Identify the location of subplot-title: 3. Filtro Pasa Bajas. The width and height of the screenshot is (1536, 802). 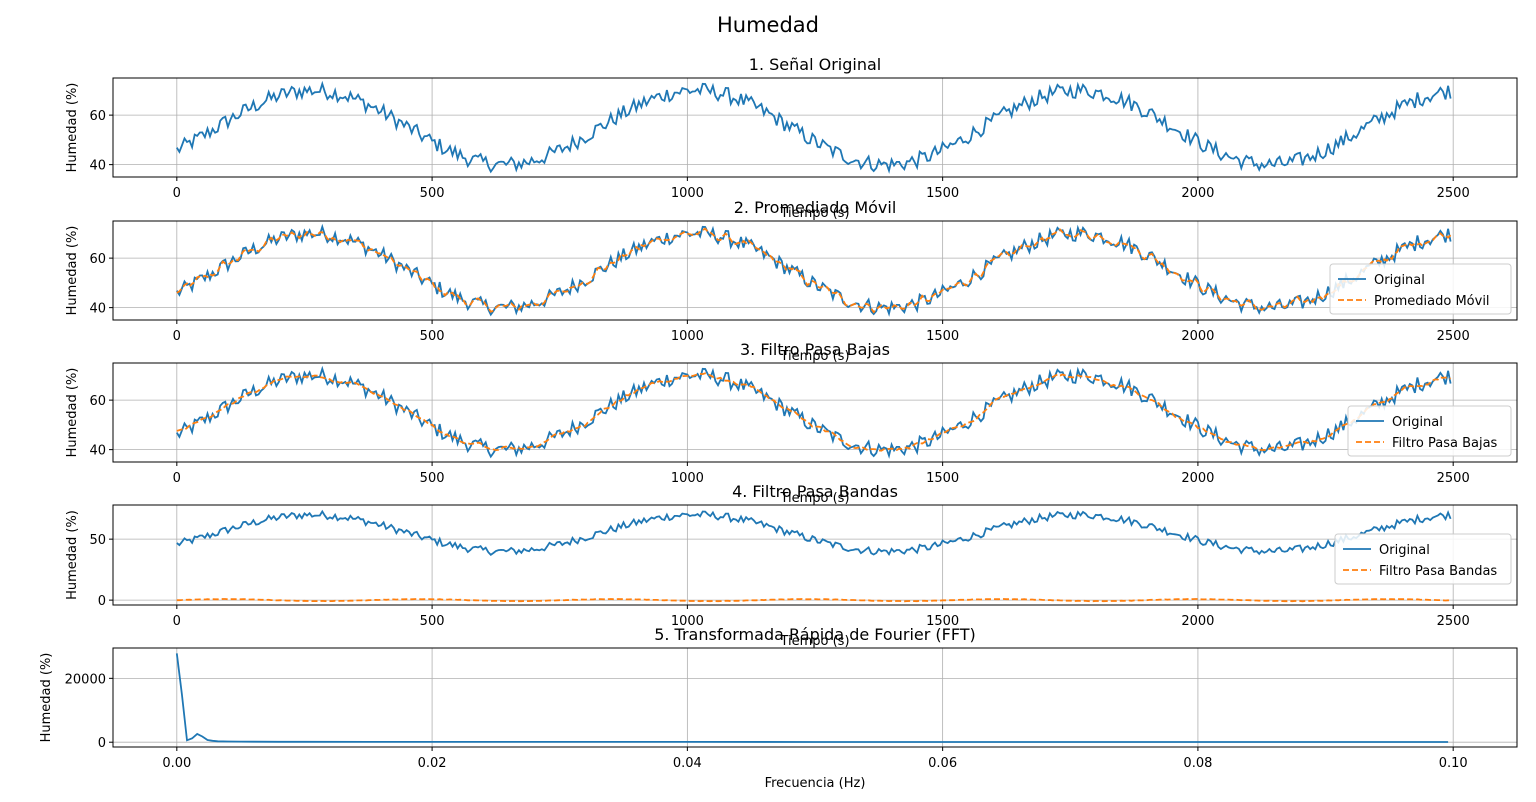
(815, 349).